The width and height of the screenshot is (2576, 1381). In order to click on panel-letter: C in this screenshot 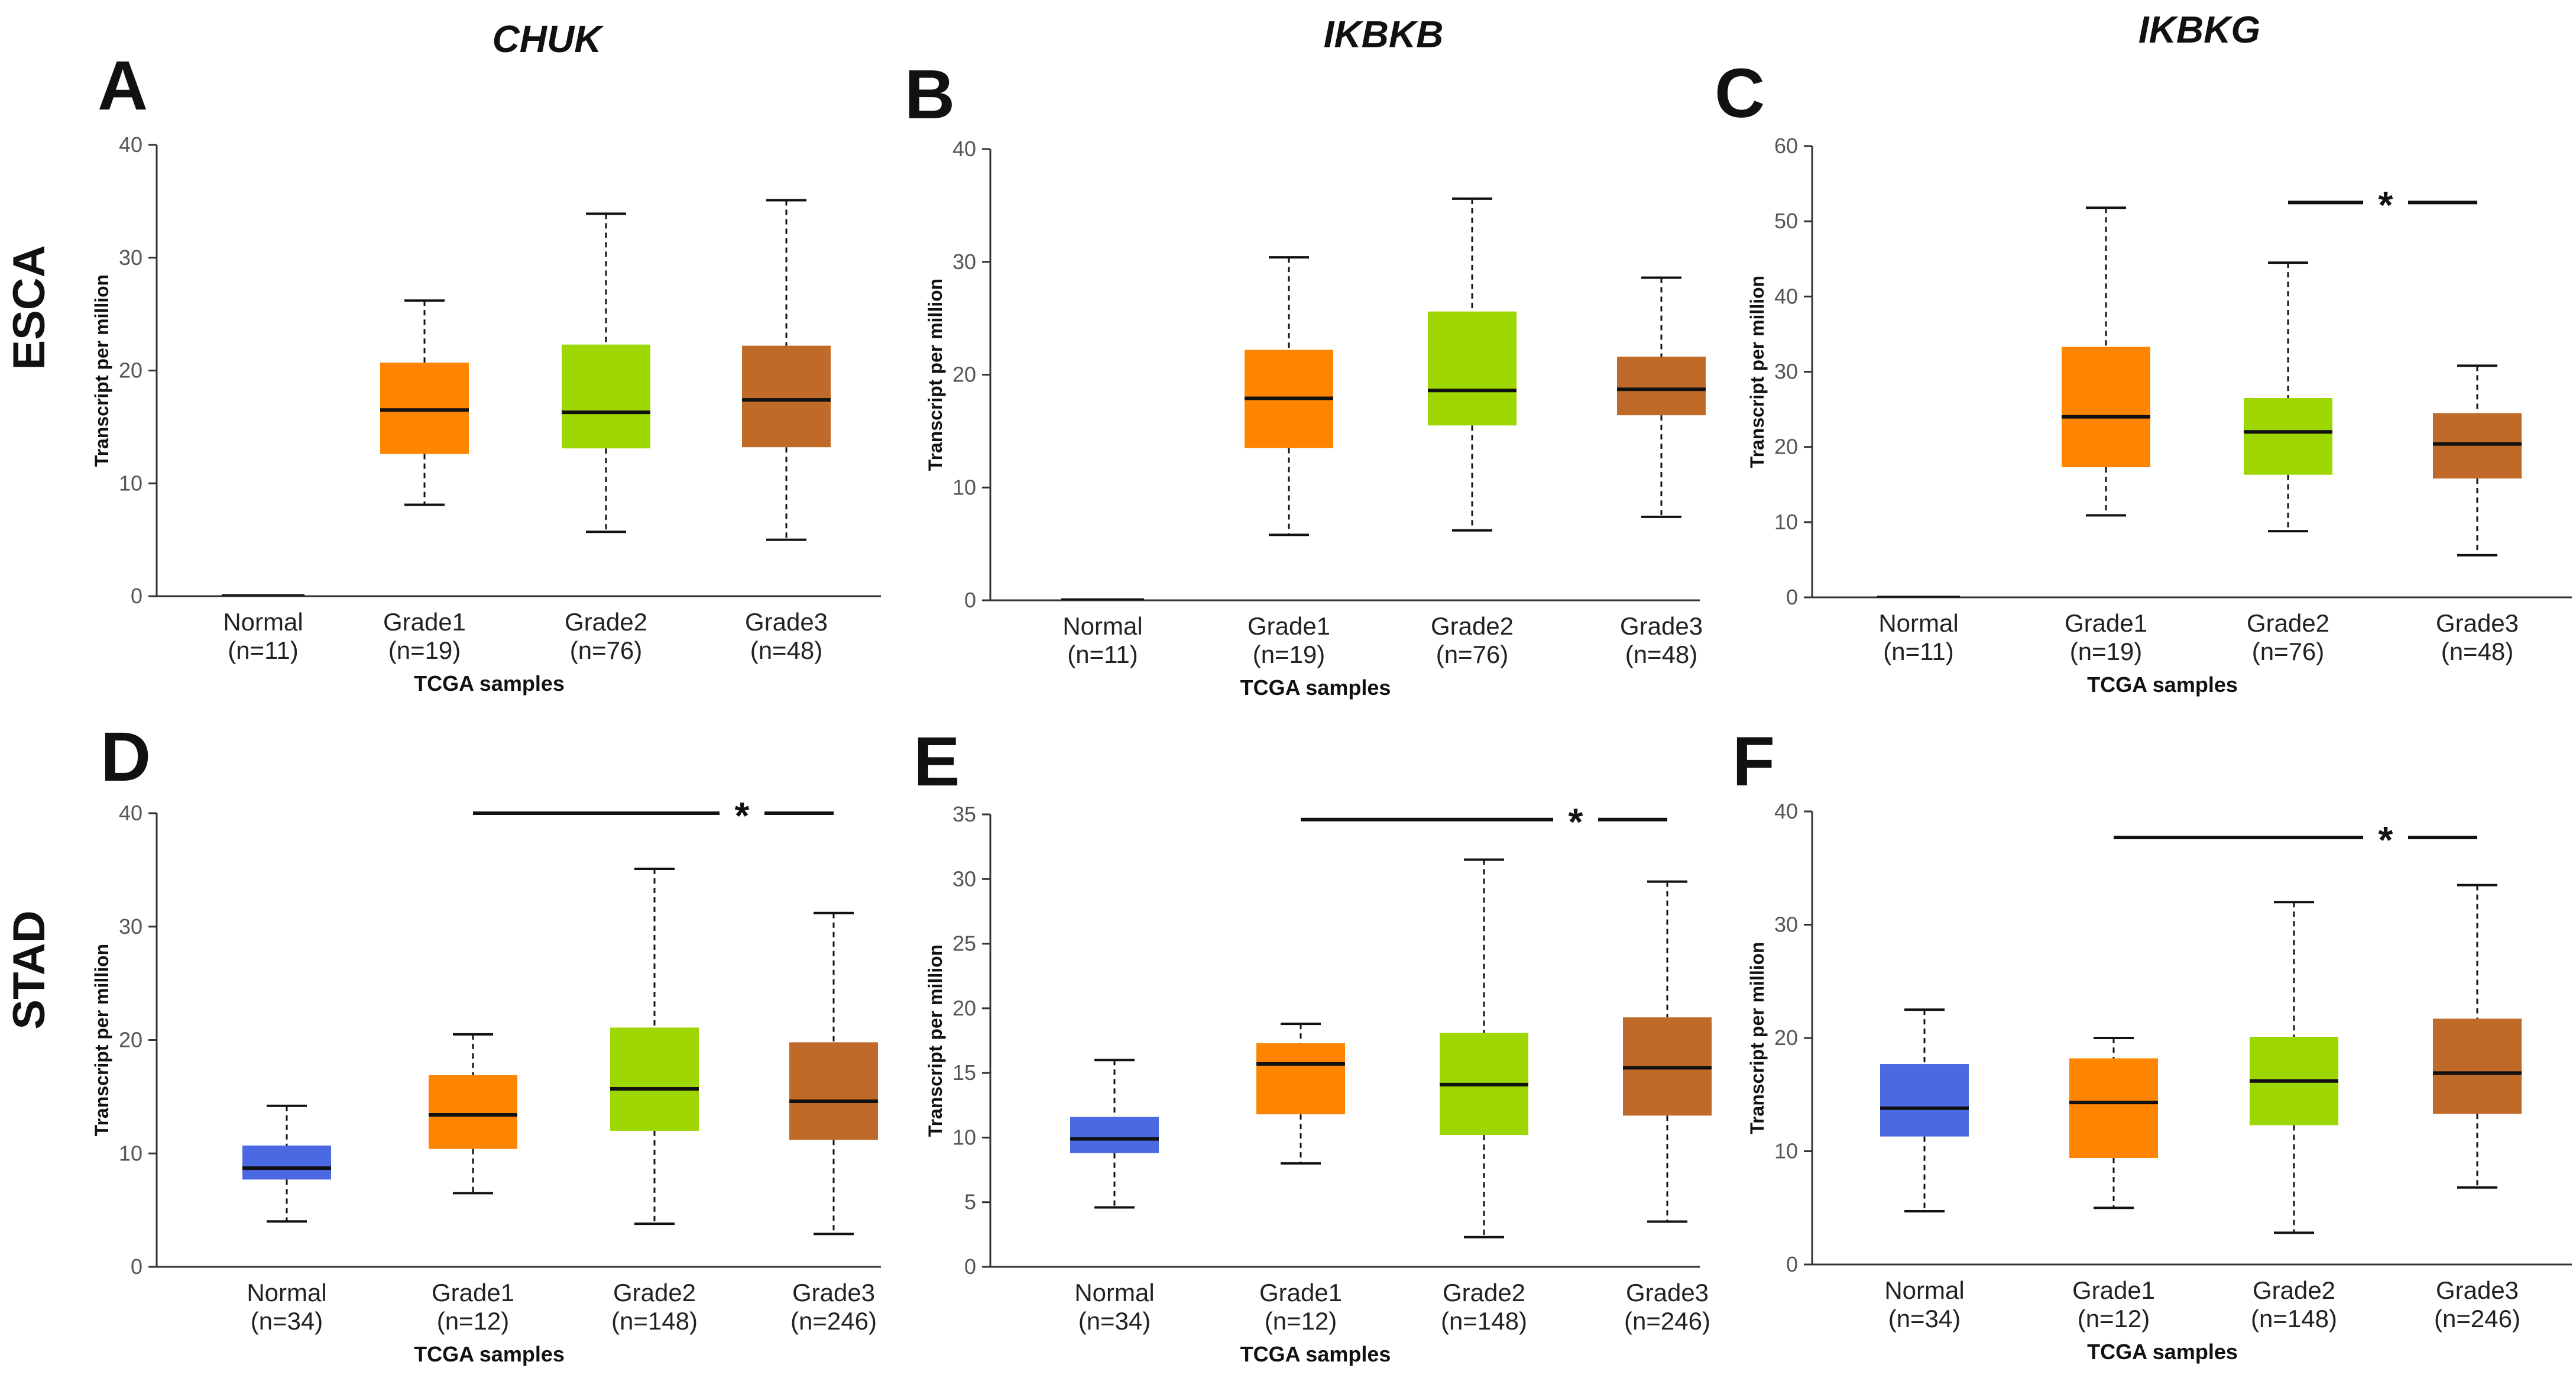, I will do `click(1740, 93)`.